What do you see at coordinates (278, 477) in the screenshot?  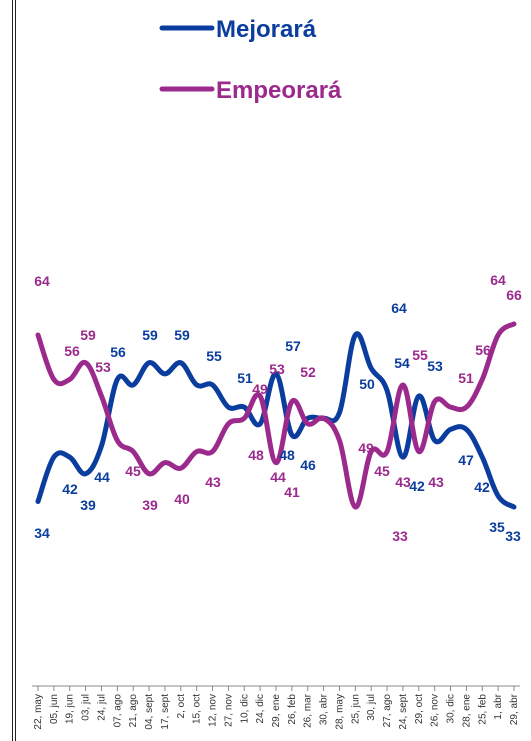 I see `data-label-empeorara-13: 44` at bounding box center [278, 477].